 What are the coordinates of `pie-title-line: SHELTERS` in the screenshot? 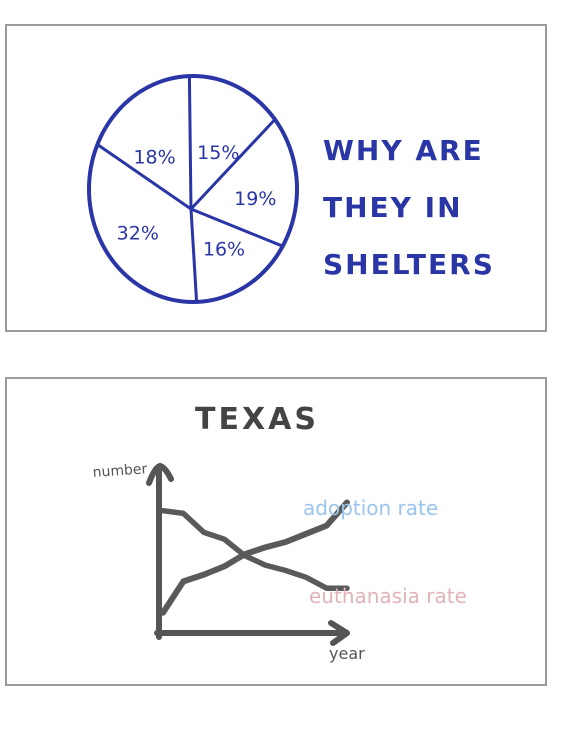 It's located at (409, 264).